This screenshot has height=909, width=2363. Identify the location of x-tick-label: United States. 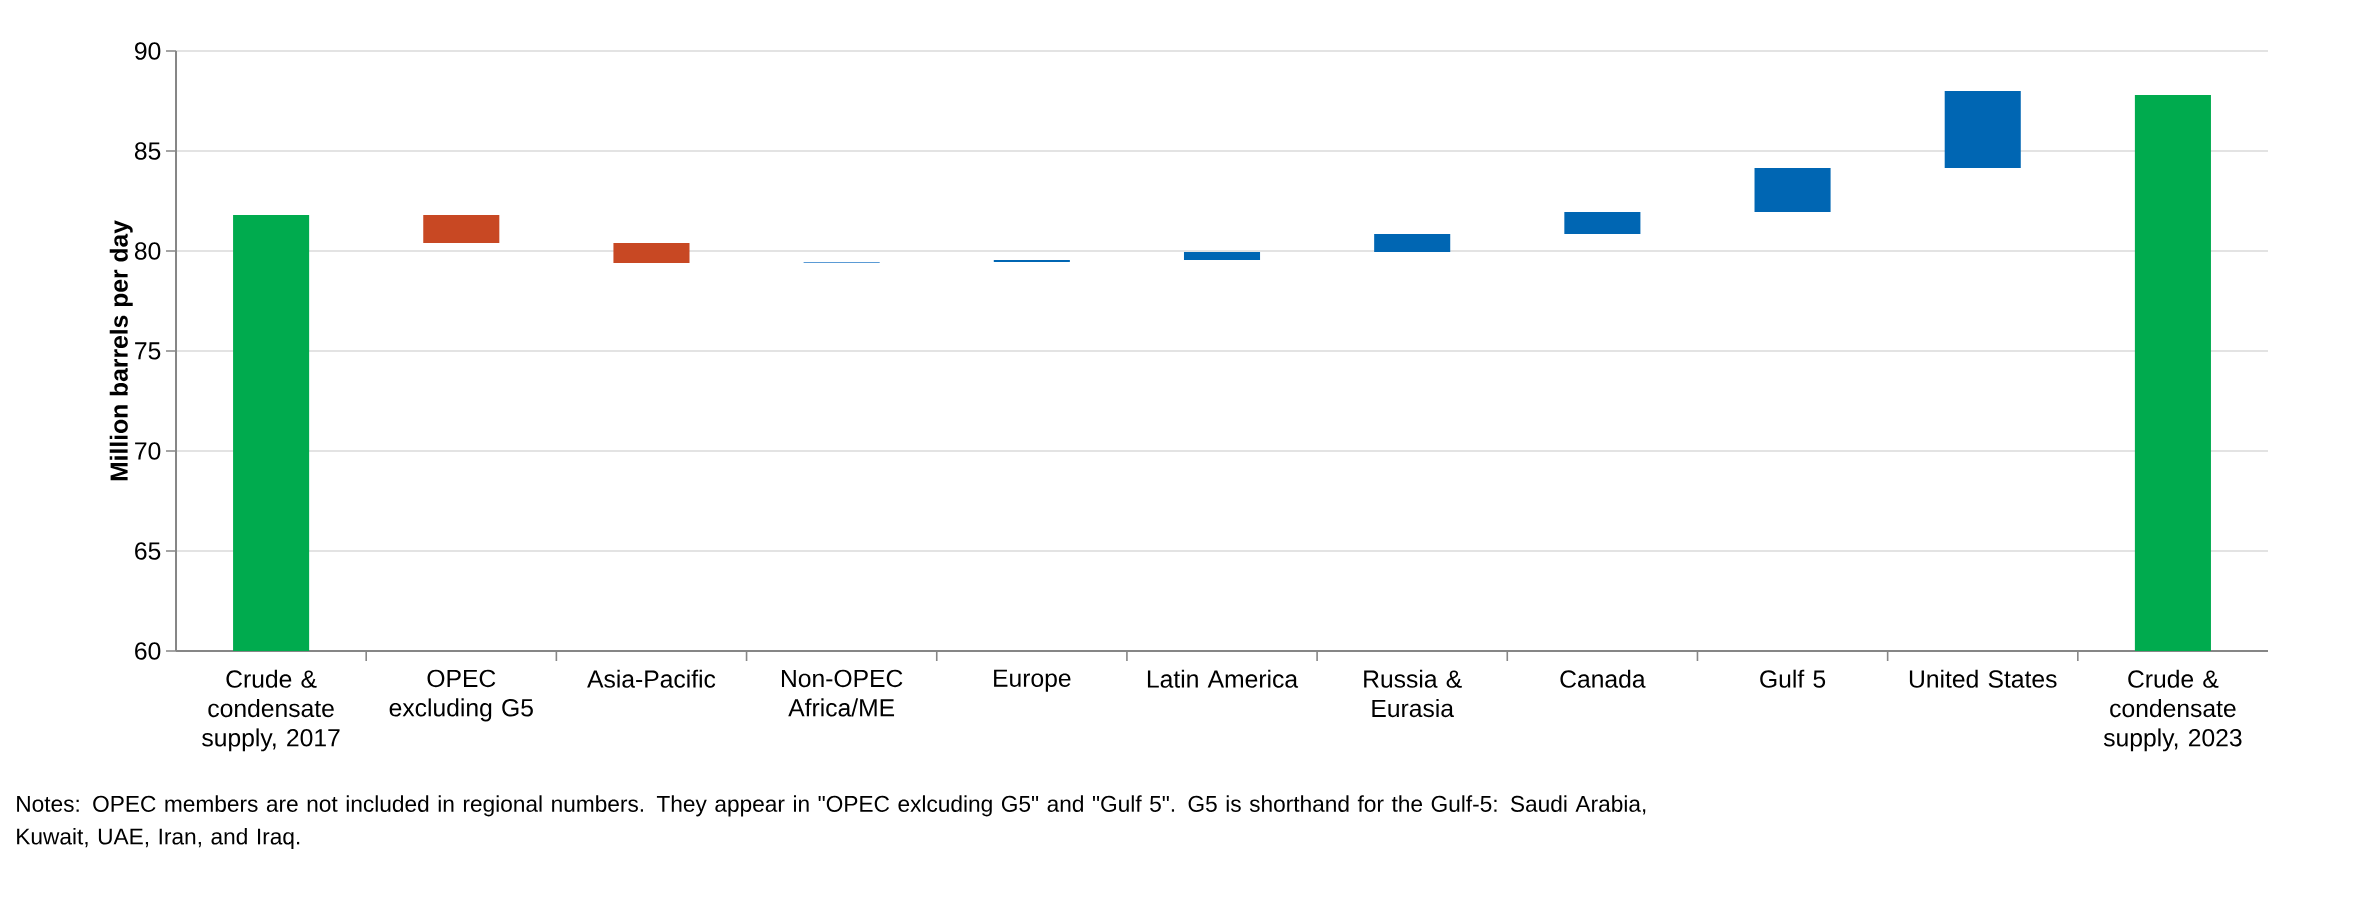
(1983, 678).